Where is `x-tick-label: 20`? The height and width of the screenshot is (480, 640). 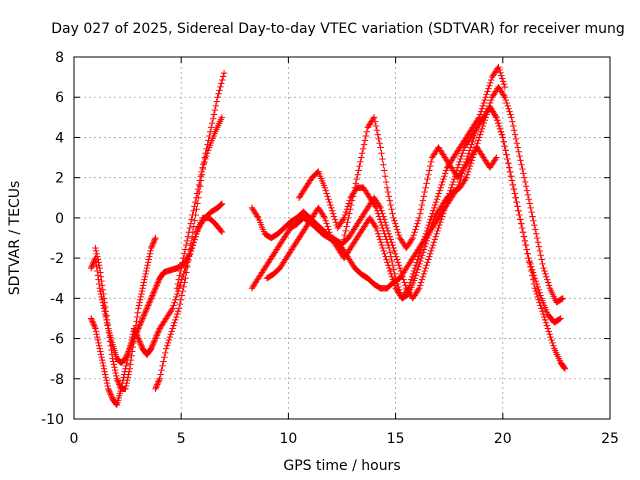
x-tick-label: 20 is located at coordinates (503, 439).